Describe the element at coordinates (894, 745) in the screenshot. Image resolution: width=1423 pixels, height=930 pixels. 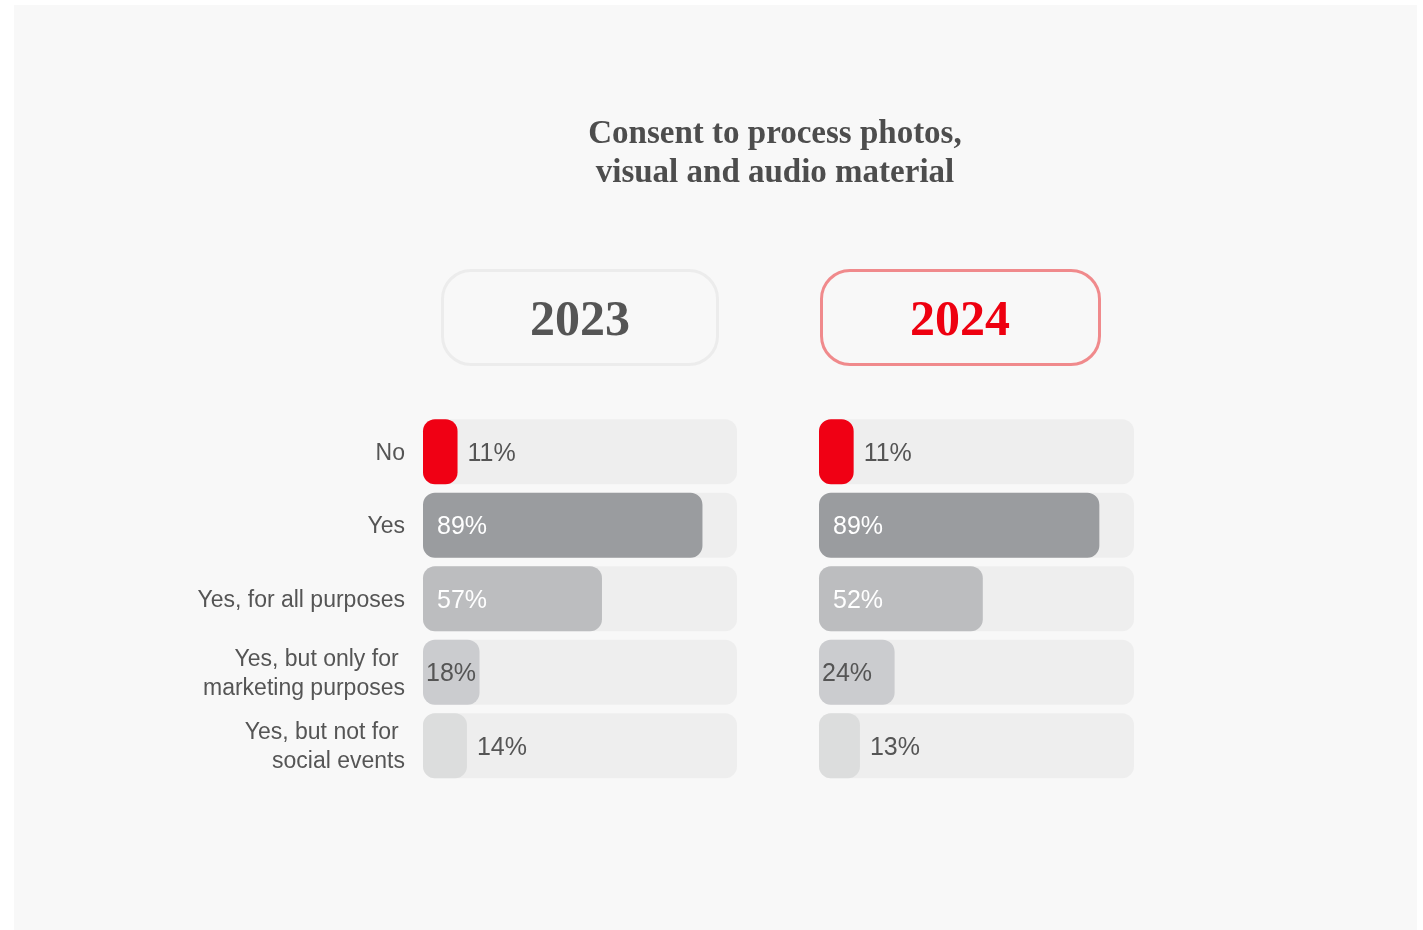
I see `data-label: 13%` at that location.